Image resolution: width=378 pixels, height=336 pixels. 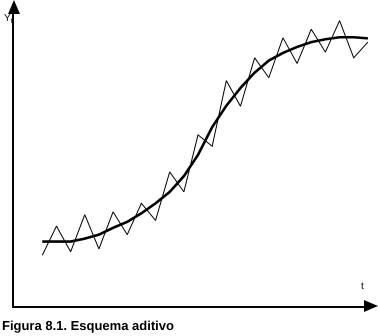 I want to click on text: Figura 8.1. Esquema aditivo, so click(x=88, y=325).